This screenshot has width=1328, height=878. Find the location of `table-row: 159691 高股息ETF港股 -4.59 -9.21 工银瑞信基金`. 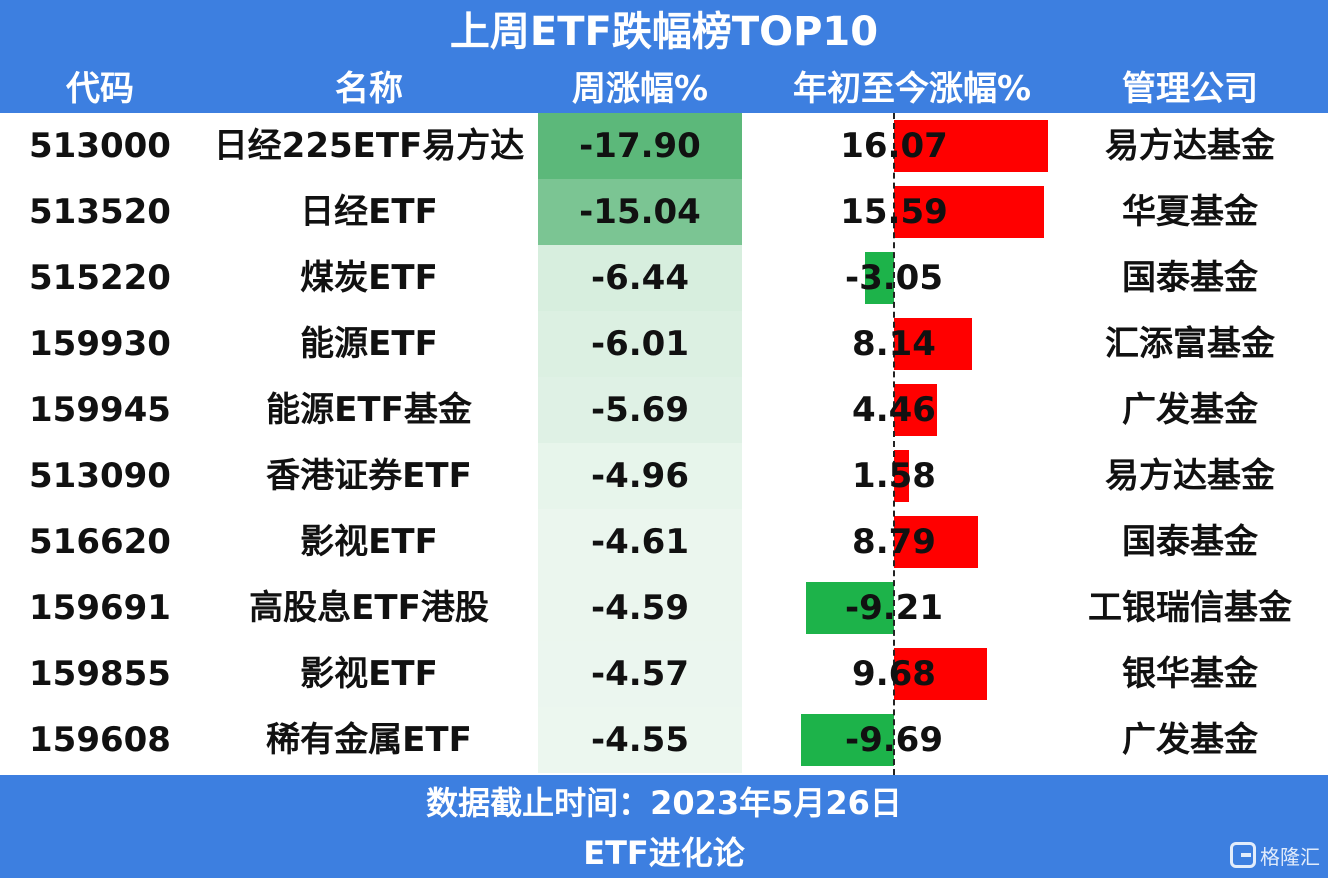

table-row: 159691 高股息ETF港股 -4.59 -9.21 工银瑞信基金 is located at coordinates (664, 608).